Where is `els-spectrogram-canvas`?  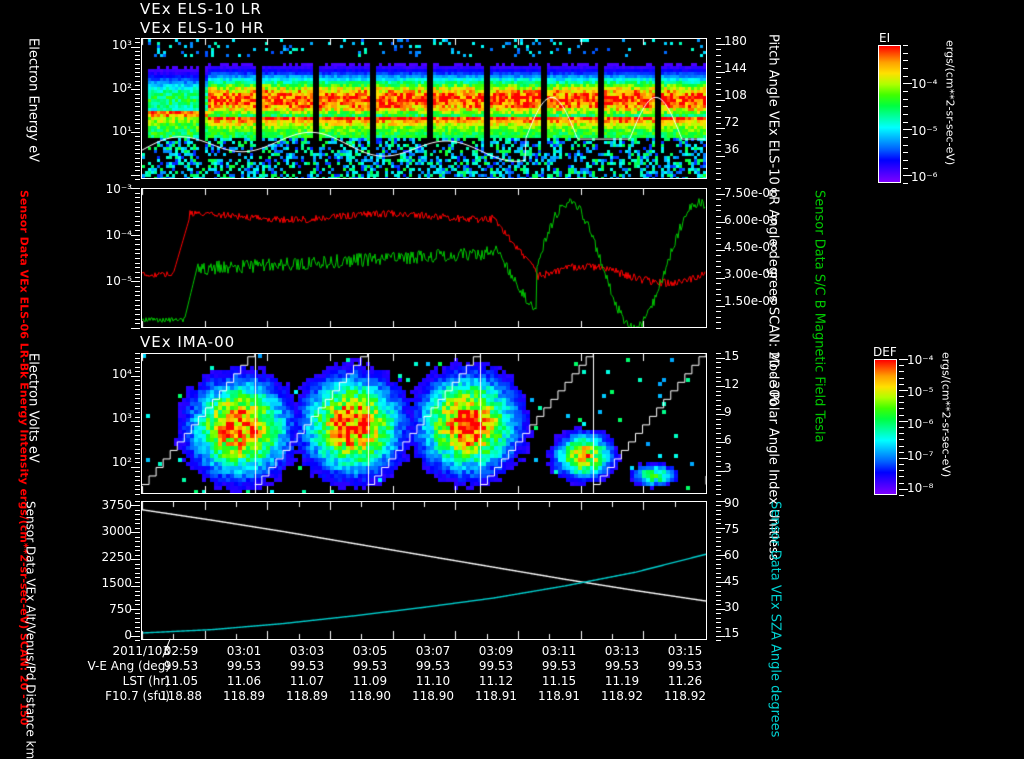
els-spectrogram-canvas is located at coordinates (424, 108).